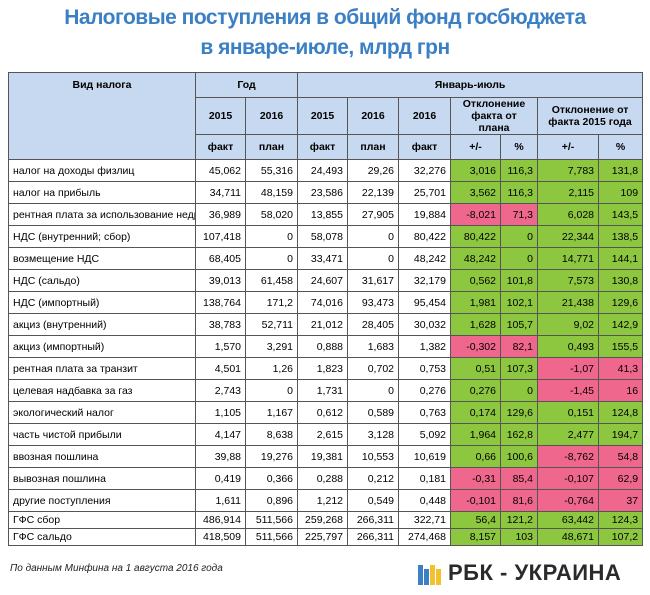 The height and width of the screenshot is (595, 650). Describe the element at coordinates (373, 324) in the screenshot. I see `cell: 28,405` at that location.